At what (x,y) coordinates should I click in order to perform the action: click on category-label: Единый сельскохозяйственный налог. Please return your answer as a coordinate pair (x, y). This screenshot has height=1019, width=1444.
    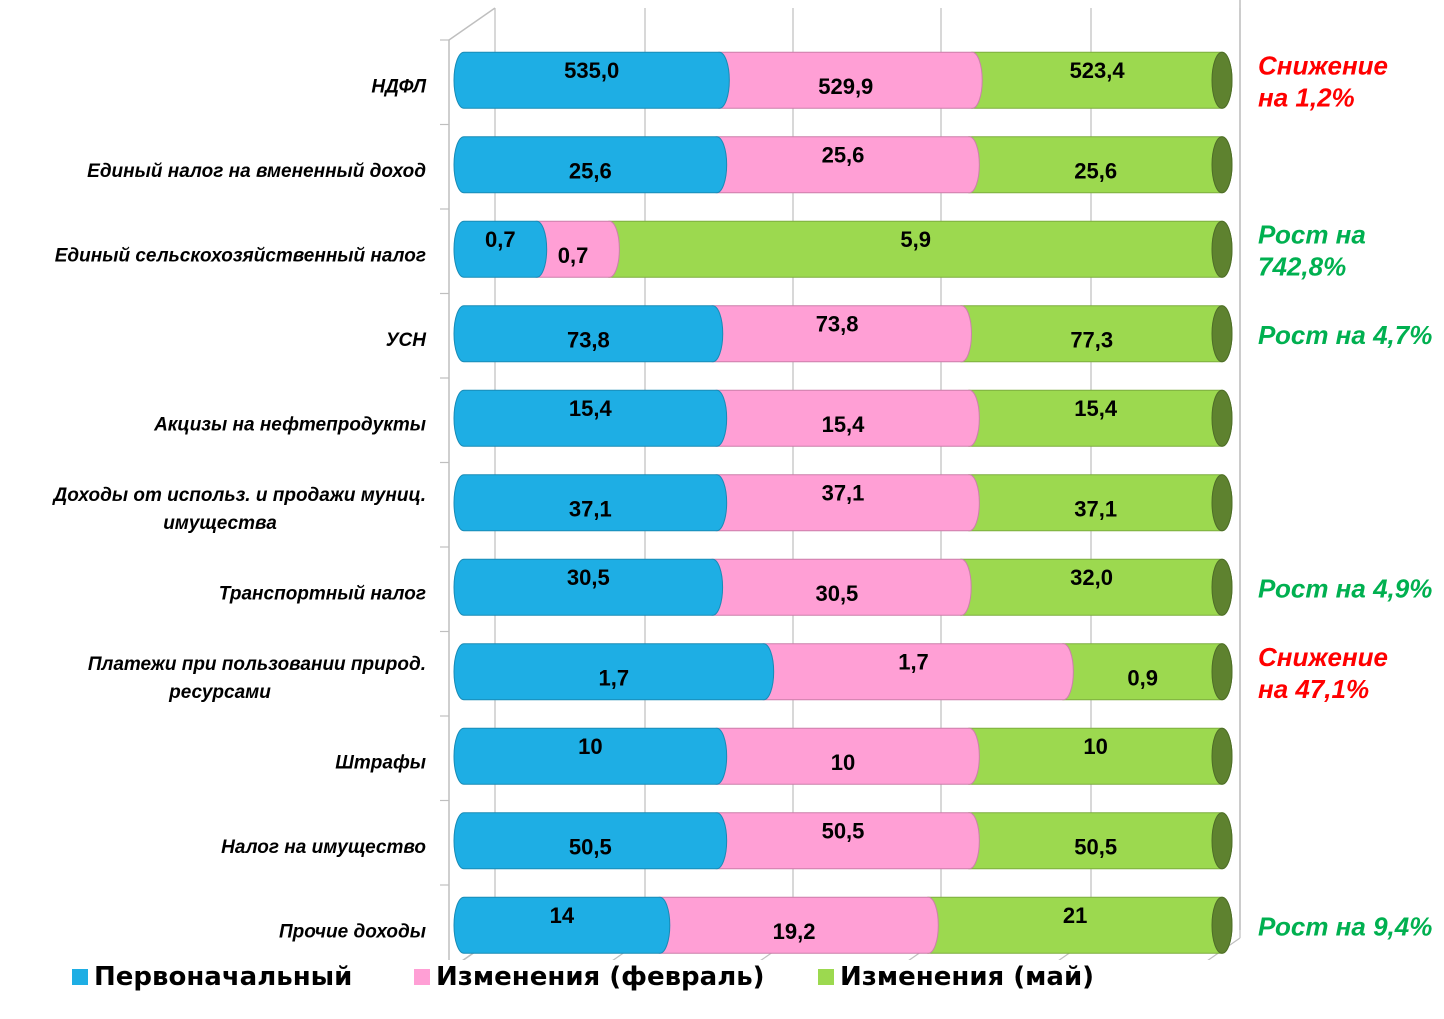
    Looking at the image, I should click on (240, 255).